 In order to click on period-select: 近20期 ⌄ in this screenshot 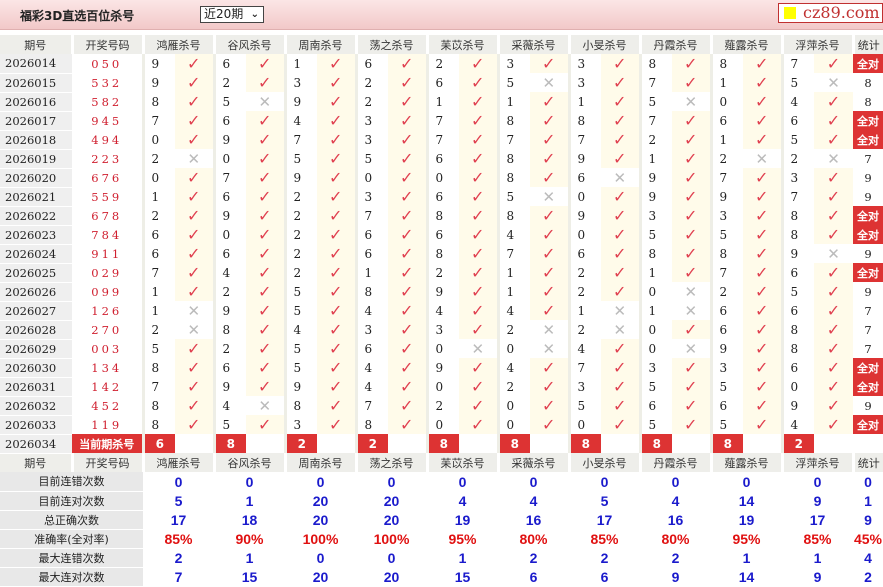, I will do `click(232, 14)`.